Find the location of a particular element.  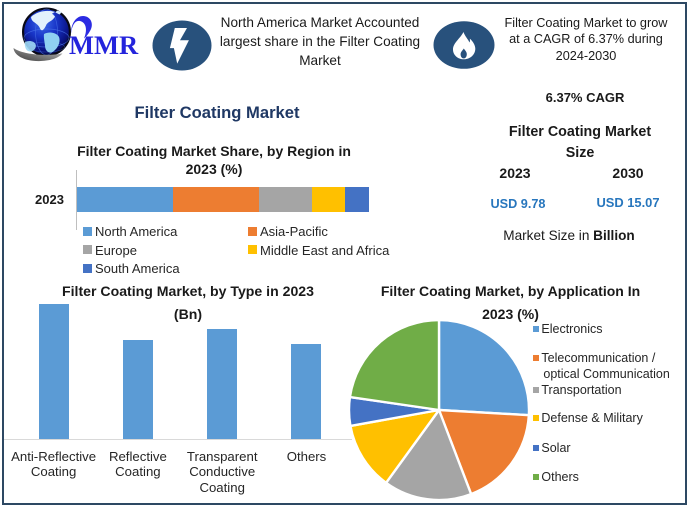

svg-text: MMR is located at coordinates (104, 45).